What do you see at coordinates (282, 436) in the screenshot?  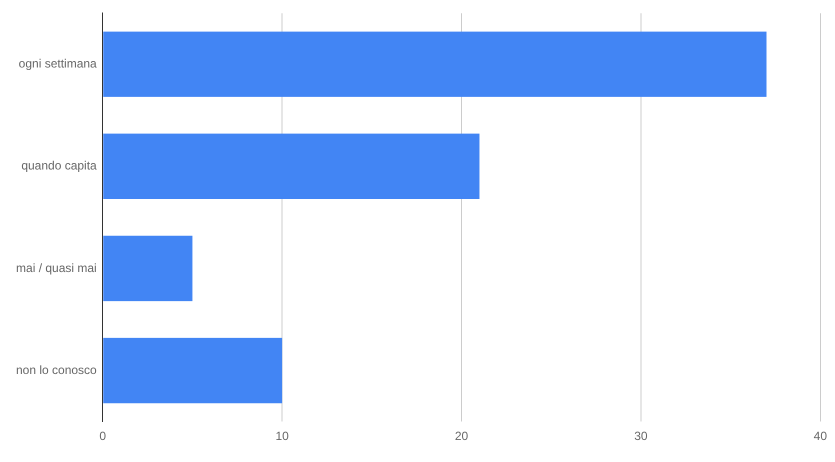 I see `x-tick-label: 10` at bounding box center [282, 436].